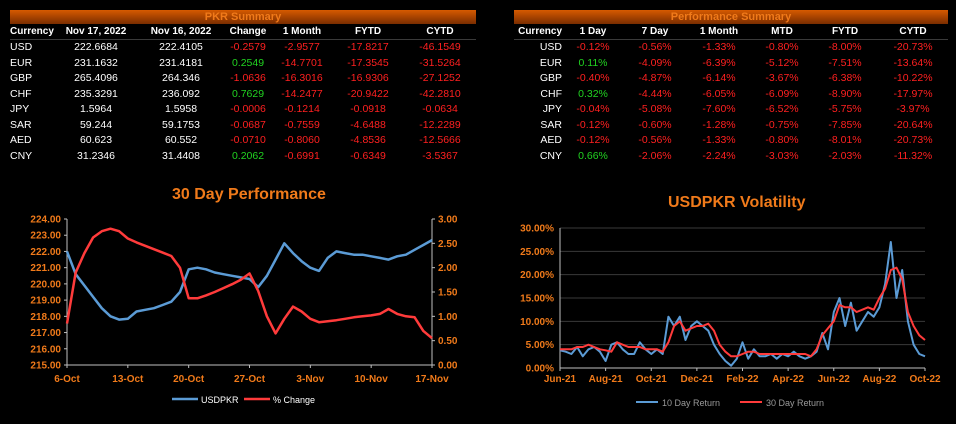 Image resolution: width=956 pixels, height=424 pixels. Describe the element at coordinates (655, 155) in the screenshot. I see `value-cell: -2.06%` at that location.